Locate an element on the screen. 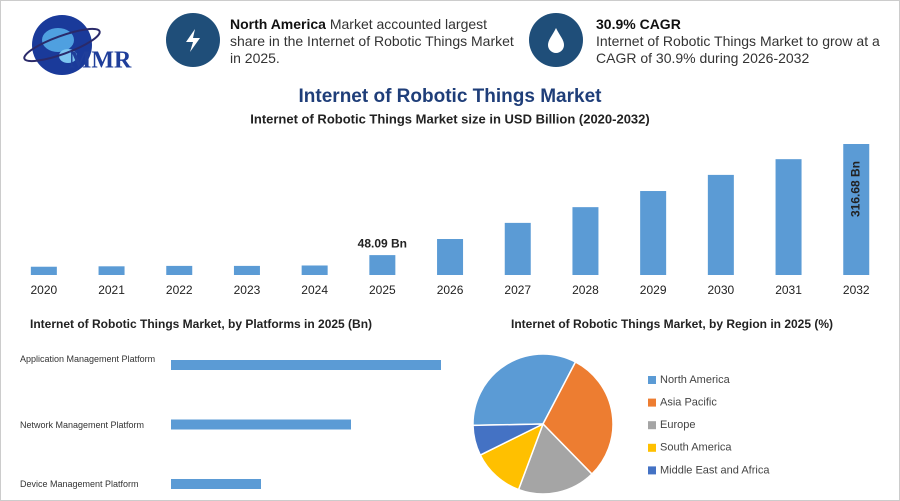 The height and width of the screenshot is (501, 900). icon-drop is located at coordinates (556, 40).